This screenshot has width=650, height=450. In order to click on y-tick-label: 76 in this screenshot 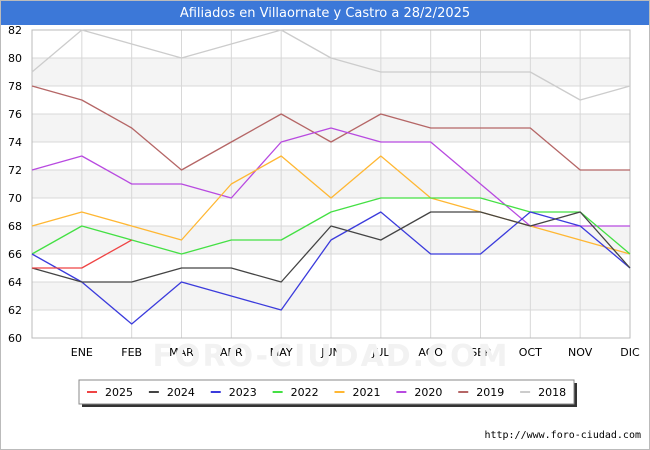, I will do `click(15, 114)`.